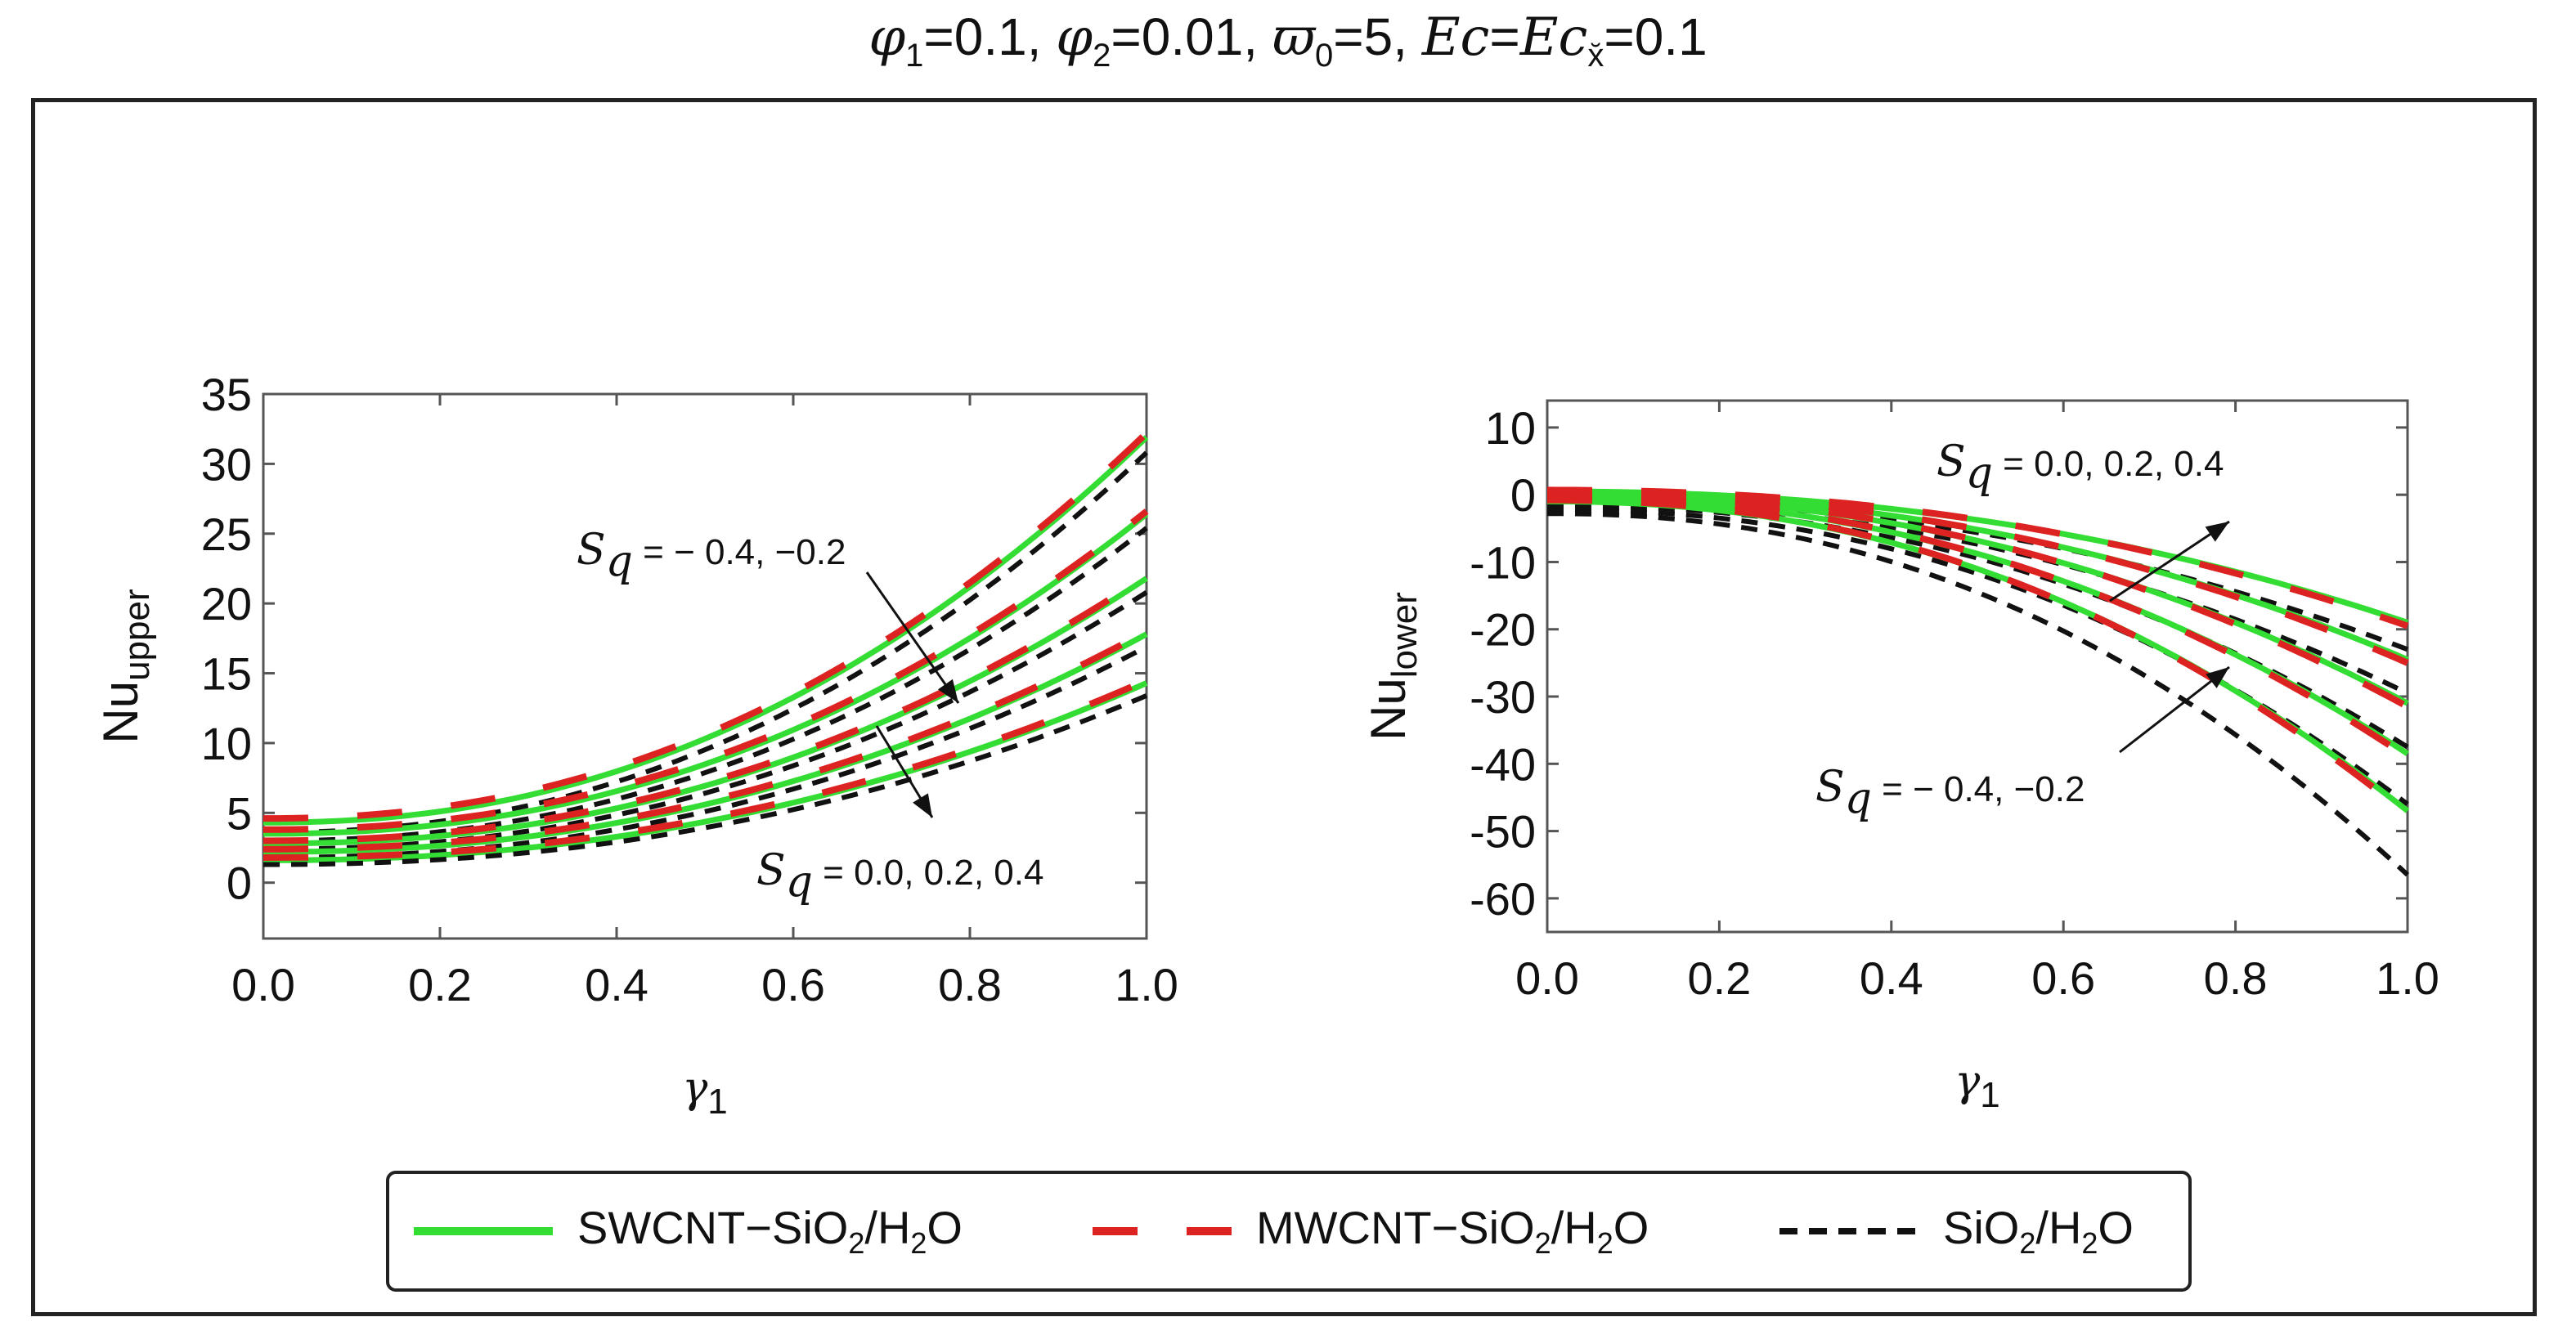 The height and width of the screenshot is (1344, 2576). I want to click on series-line-swcnt-sq--0.4, so click(706, 631).